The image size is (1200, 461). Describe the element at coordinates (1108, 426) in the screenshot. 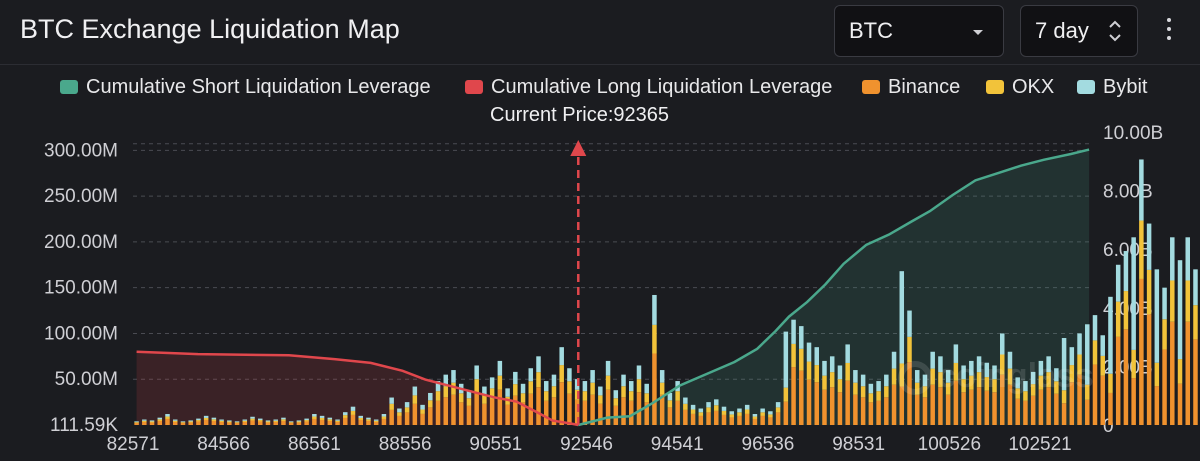

I see `y-right-tick-label: 0` at that location.